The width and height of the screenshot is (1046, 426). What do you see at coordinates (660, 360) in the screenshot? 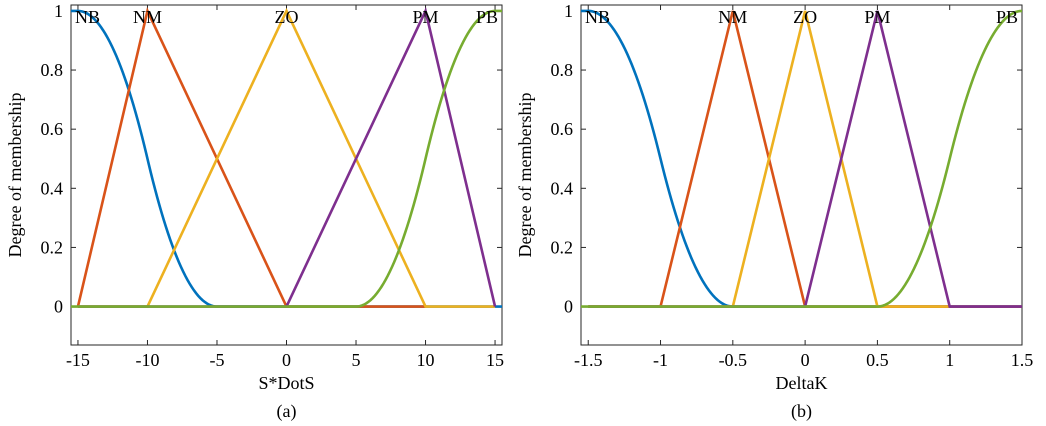
I see `x-tick-label: -1` at bounding box center [660, 360].